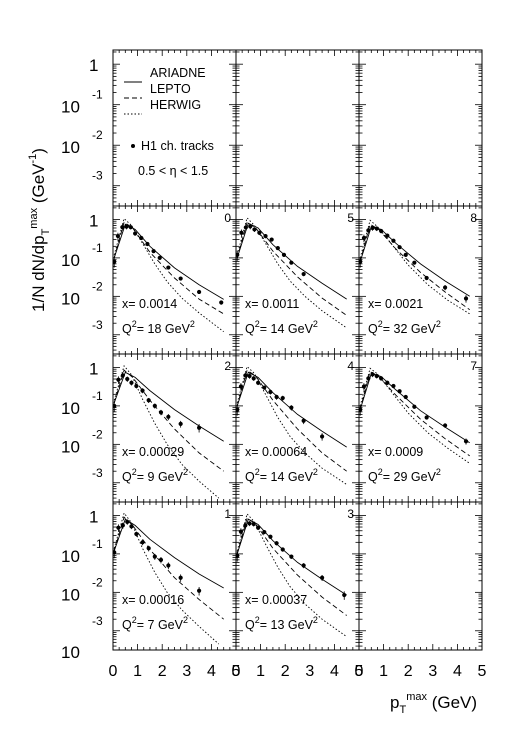  Describe the element at coordinates (153, 452) in the screenshot. I see `panel-x-label: x= 0.00029` at that location.